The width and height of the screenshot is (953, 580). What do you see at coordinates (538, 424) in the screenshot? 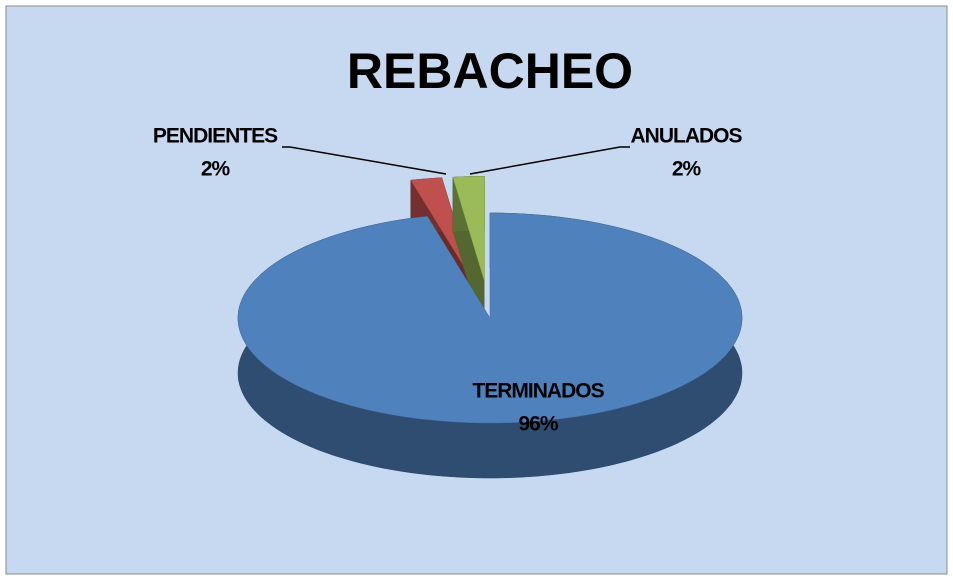
I see `data-label-value: 96%` at bounding box center [538, 424].